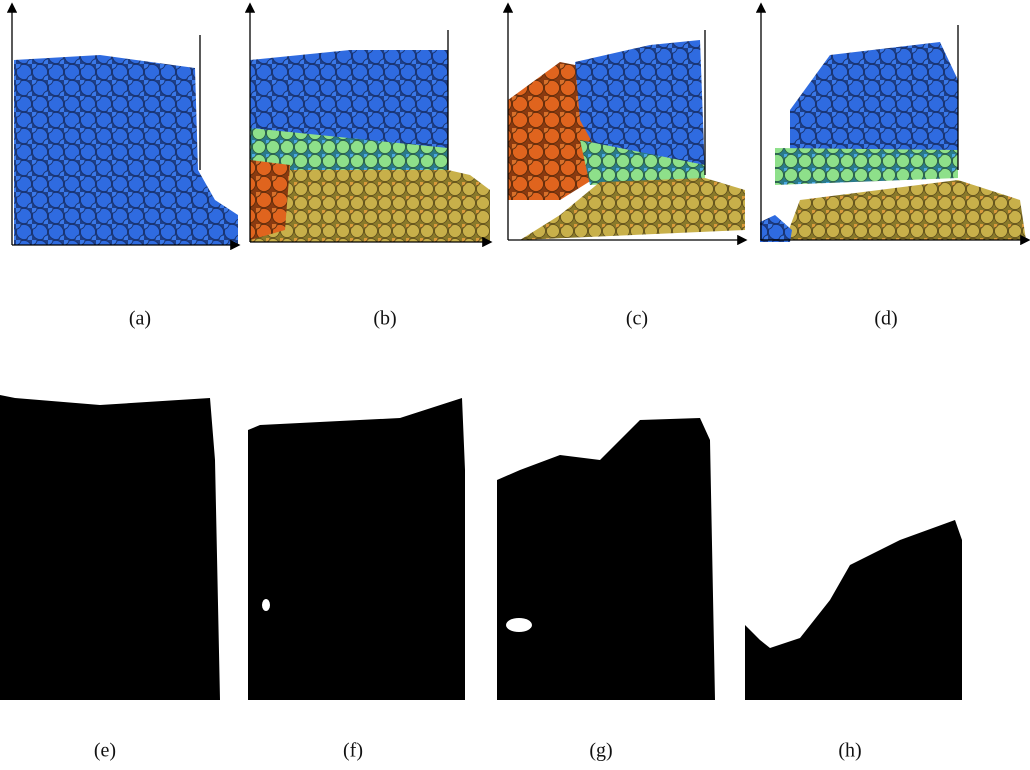  I want to click on panel-d, so click(892, 124).